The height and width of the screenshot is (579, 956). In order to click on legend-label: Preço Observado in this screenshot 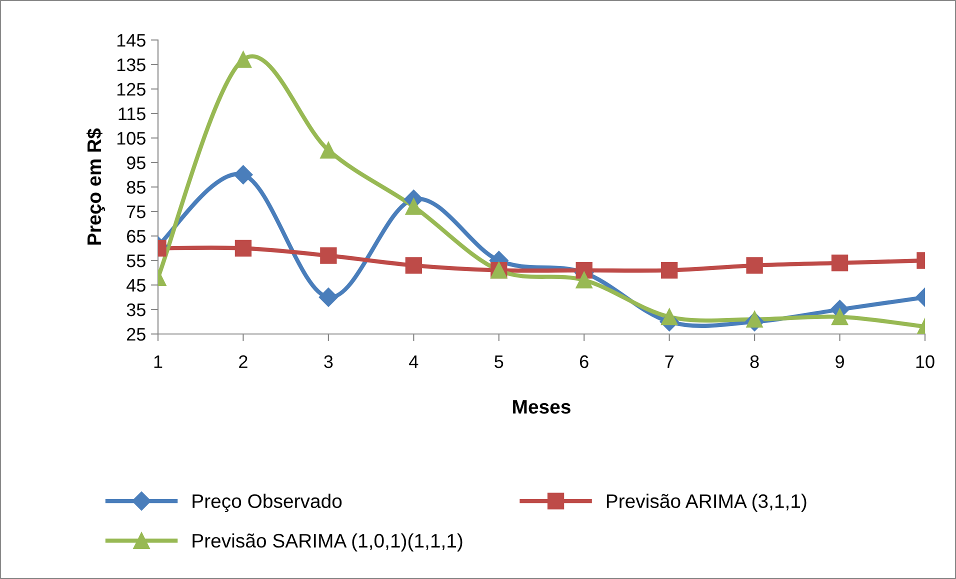, I will do `click(267, 503)`.